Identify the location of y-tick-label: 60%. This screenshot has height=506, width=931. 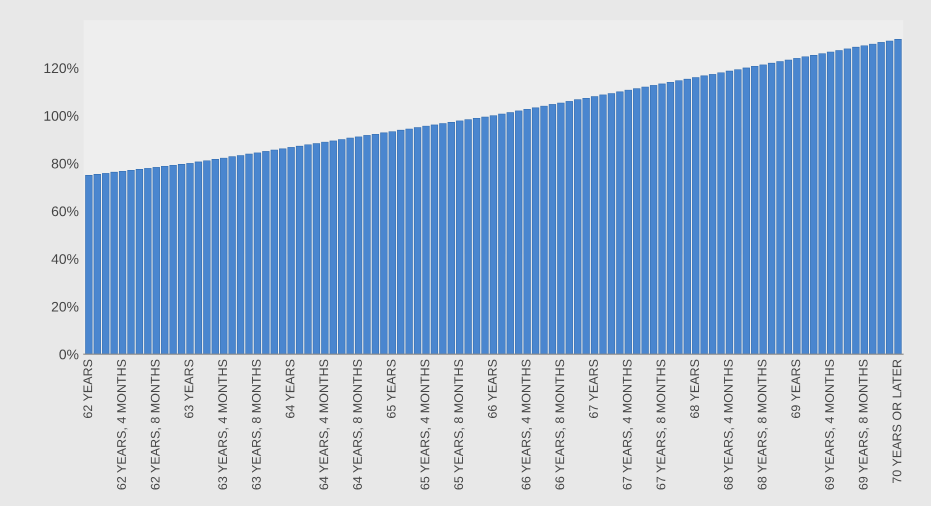
(65, 211).